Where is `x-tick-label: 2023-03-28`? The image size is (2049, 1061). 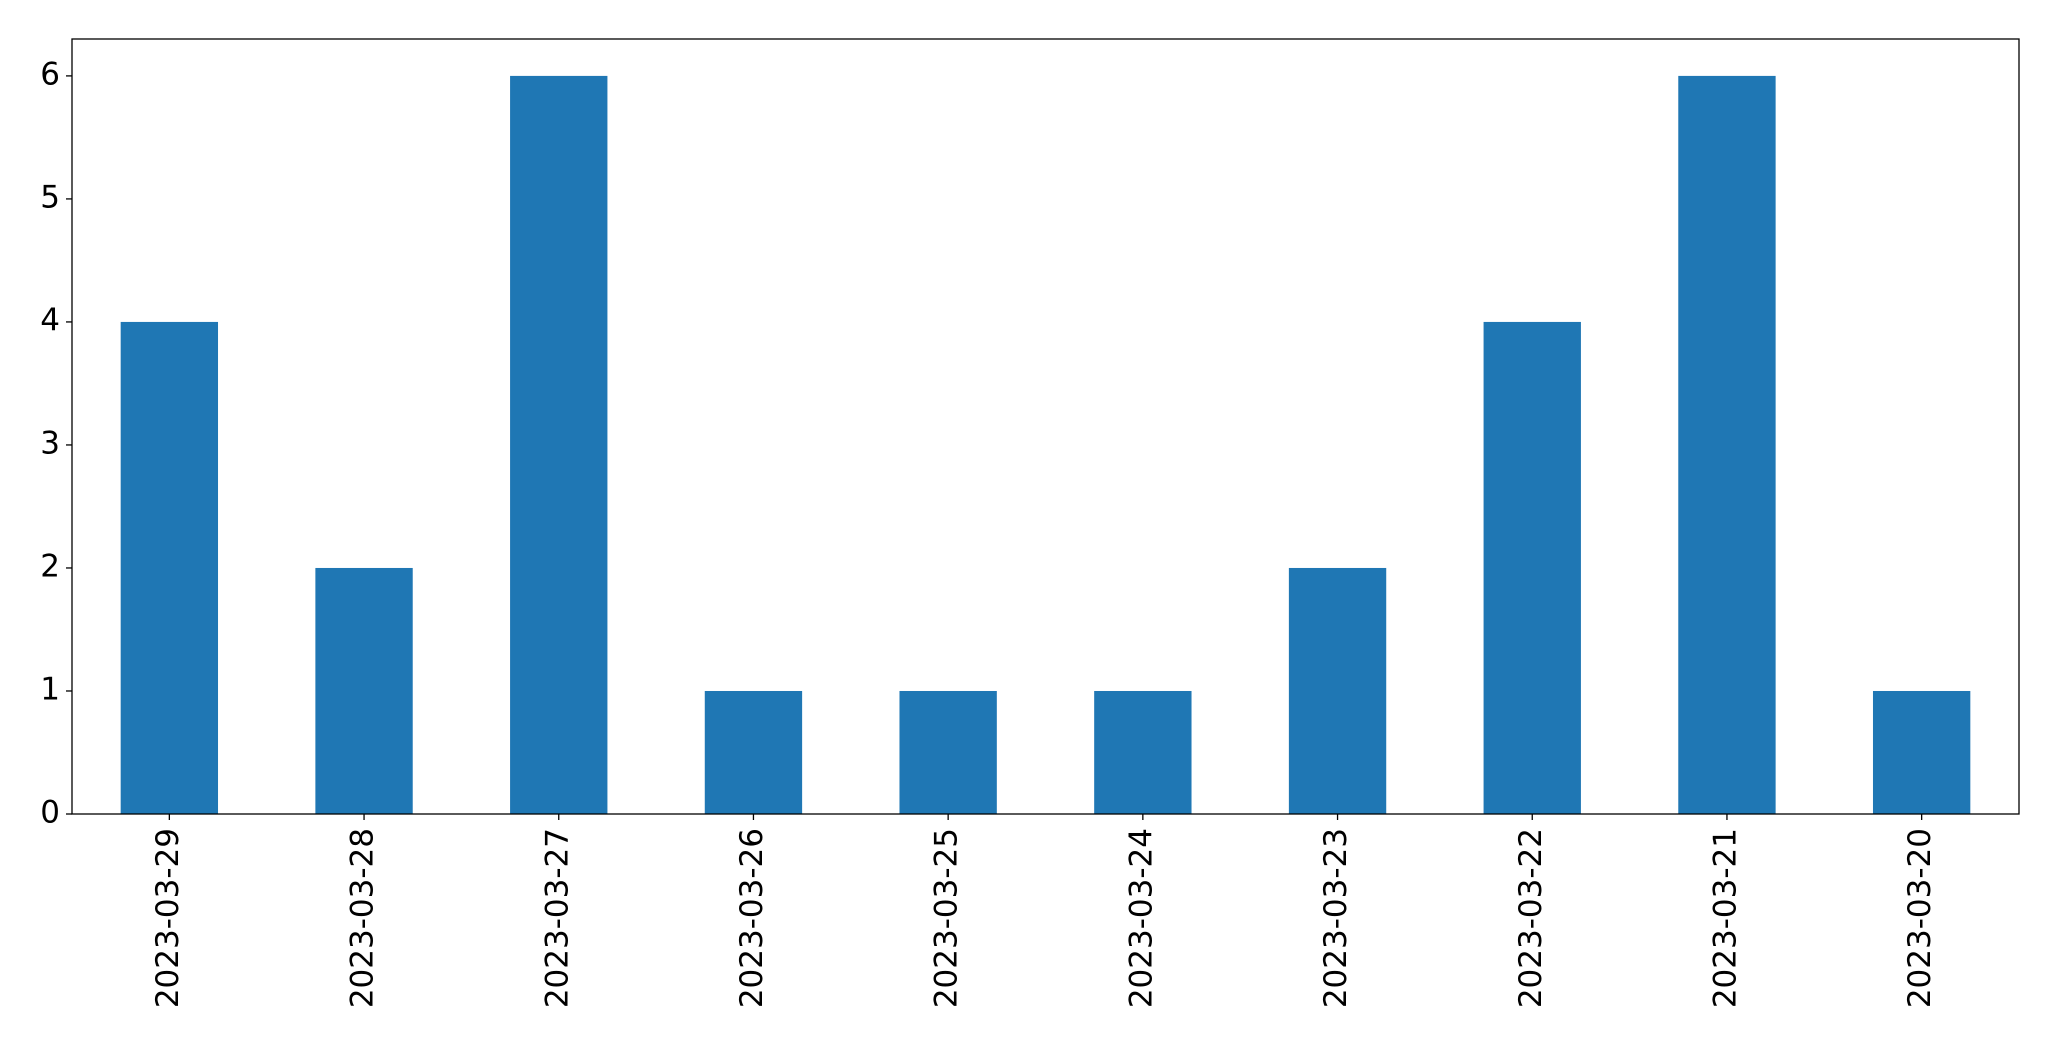
x-tick-label: 2023-03-28 is located at coordinates (363, 918).